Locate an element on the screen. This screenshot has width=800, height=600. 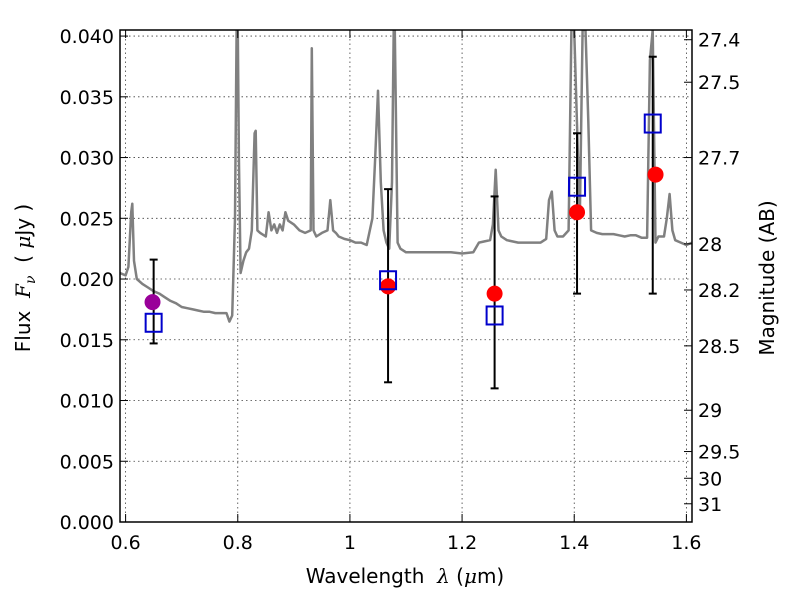
y-axis-label-subscript: ν is located at coordinates (31, 279).